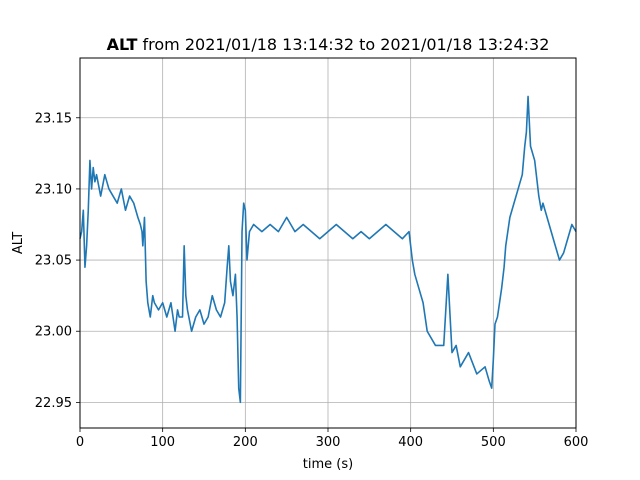  What do you see at coordinates (576, 442) in the screenshot?
I see `x-tick-label: 600` at bounding box center [576, 442].